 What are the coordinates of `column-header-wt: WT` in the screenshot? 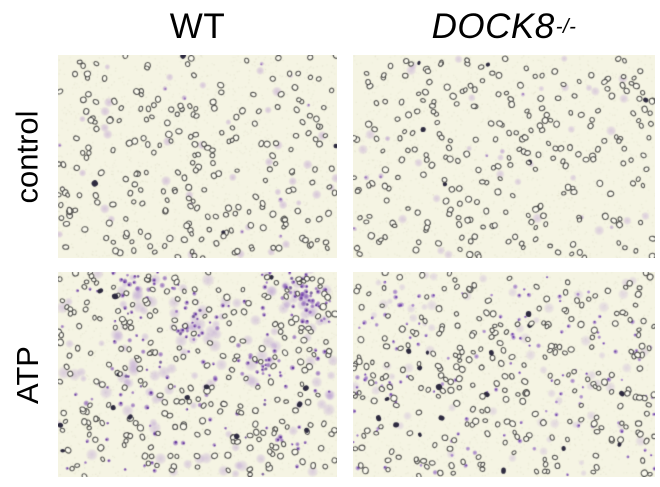 It's located at (197, 27).